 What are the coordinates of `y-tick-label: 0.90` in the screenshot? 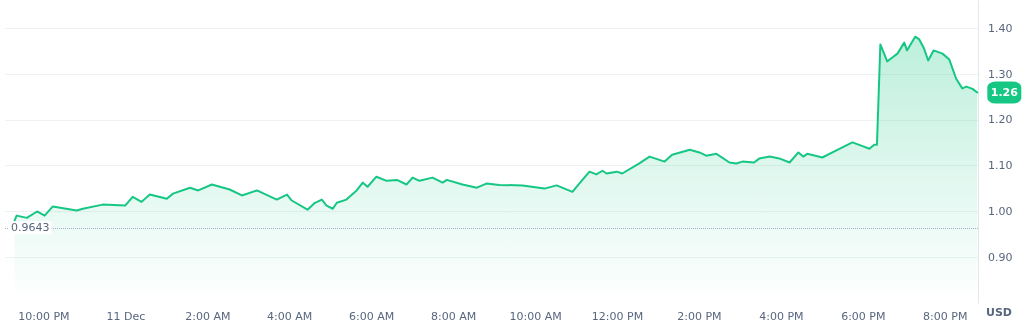 It's located at (1000, 257).